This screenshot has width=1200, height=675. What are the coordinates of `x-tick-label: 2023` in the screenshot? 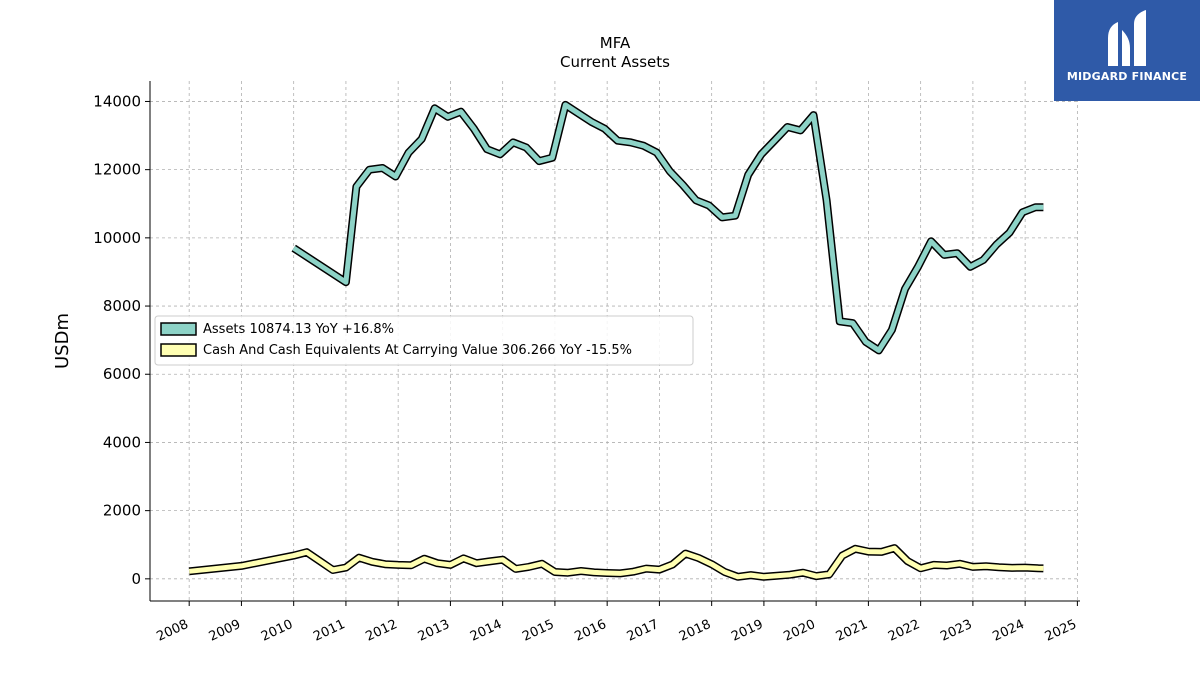 It's located at (956, 631).